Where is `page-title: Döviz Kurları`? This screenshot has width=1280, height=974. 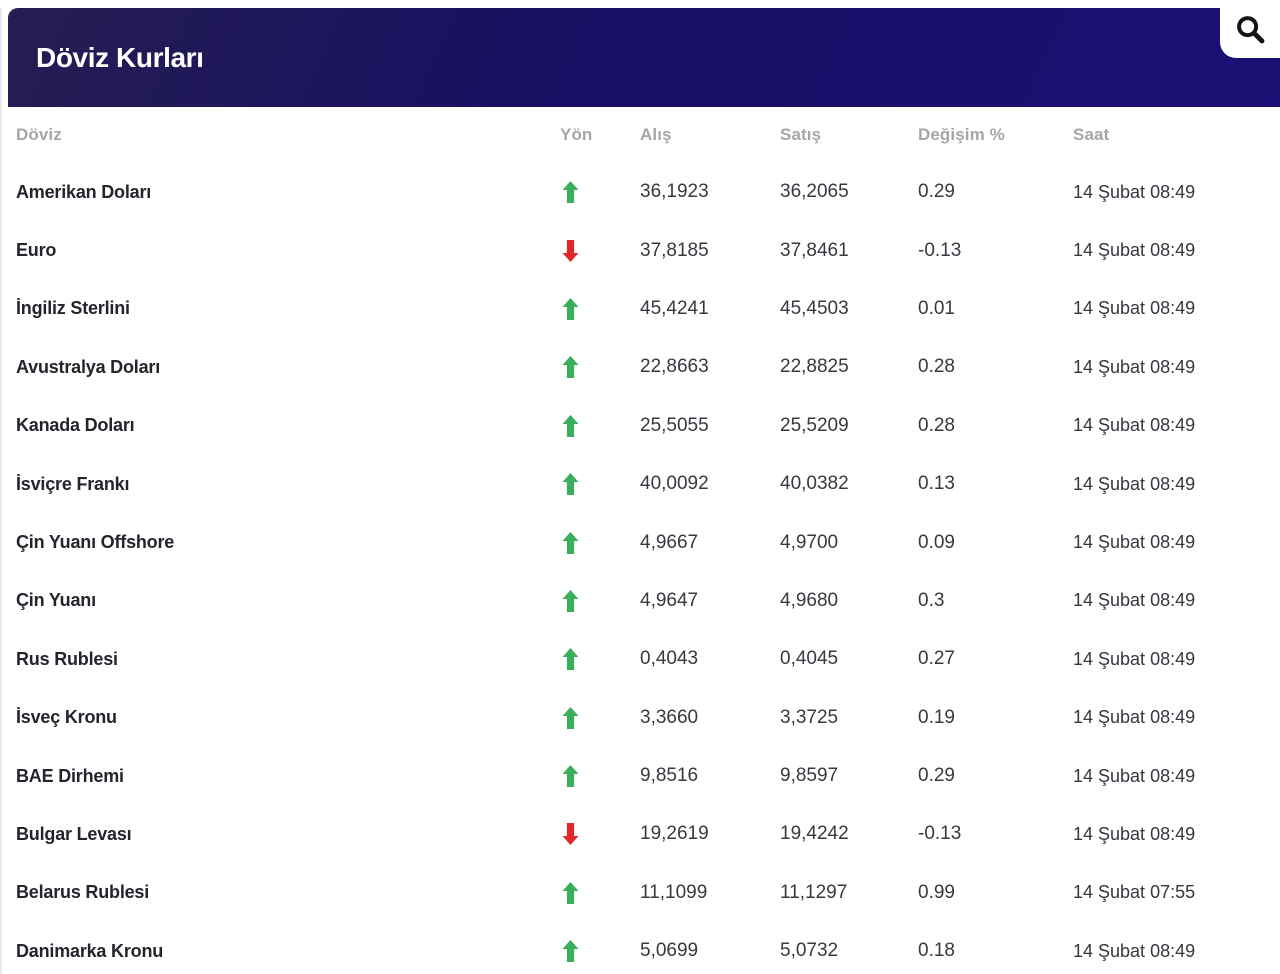
page-title: Döviz Kurları is located at coordinates (120, 57).